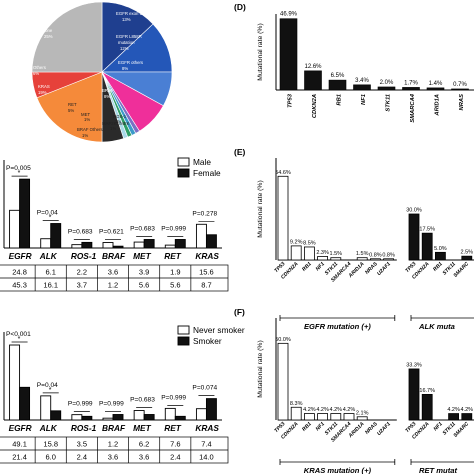 This screenshot has width=474, height=474. What do you see at coordinates (386, 88) in the screenshot?
I see `bar-stk11` at bounding box center [386, 88].